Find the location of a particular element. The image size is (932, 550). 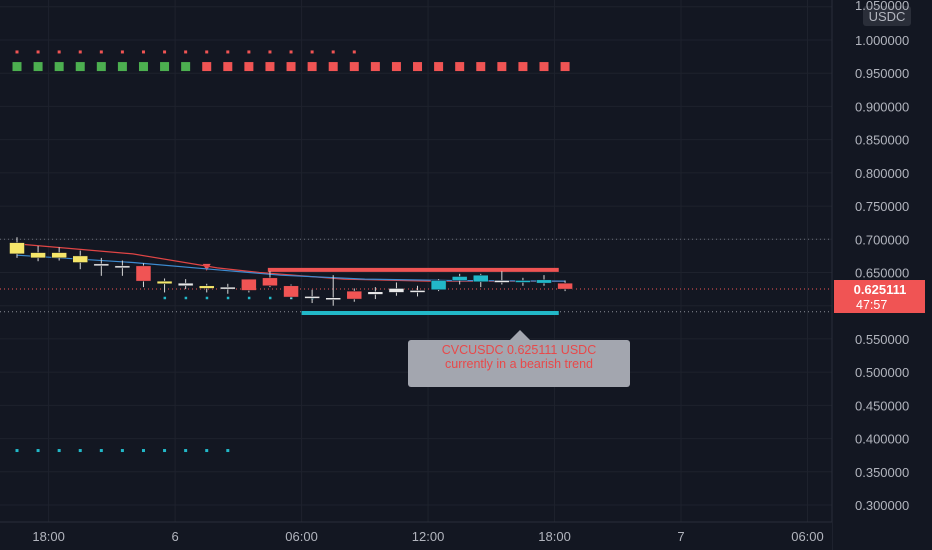

moving-averages is located at coordinates (291, 262).